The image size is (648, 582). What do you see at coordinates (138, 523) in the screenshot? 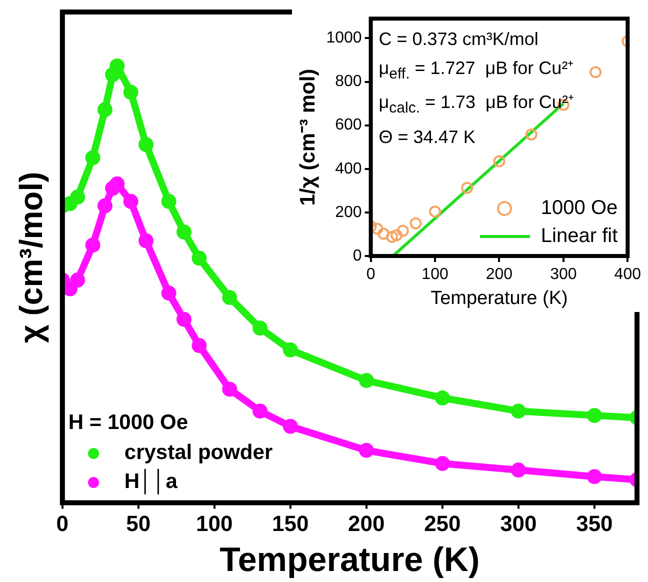
I see `x-tick-label: 50` at bounding box center [138, 523].